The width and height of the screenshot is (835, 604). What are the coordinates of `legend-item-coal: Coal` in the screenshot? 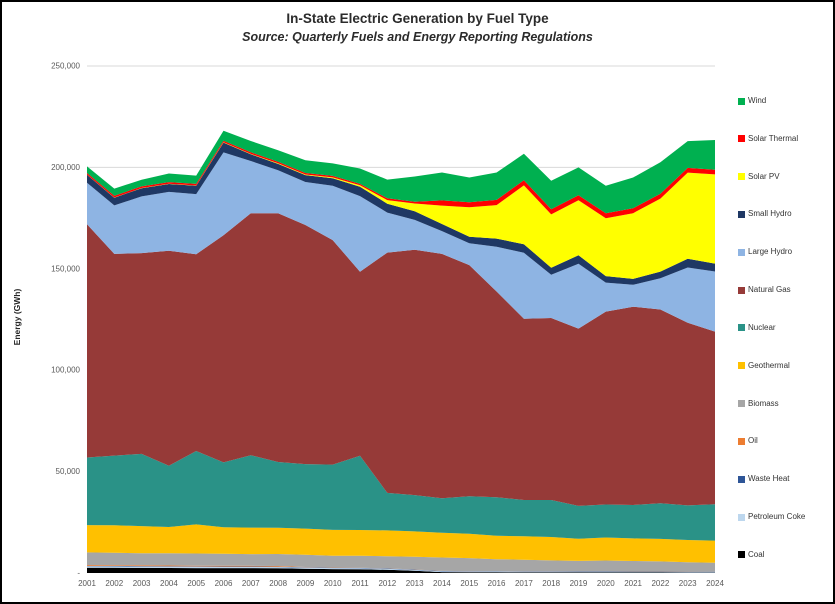 It's located at (771, 554).